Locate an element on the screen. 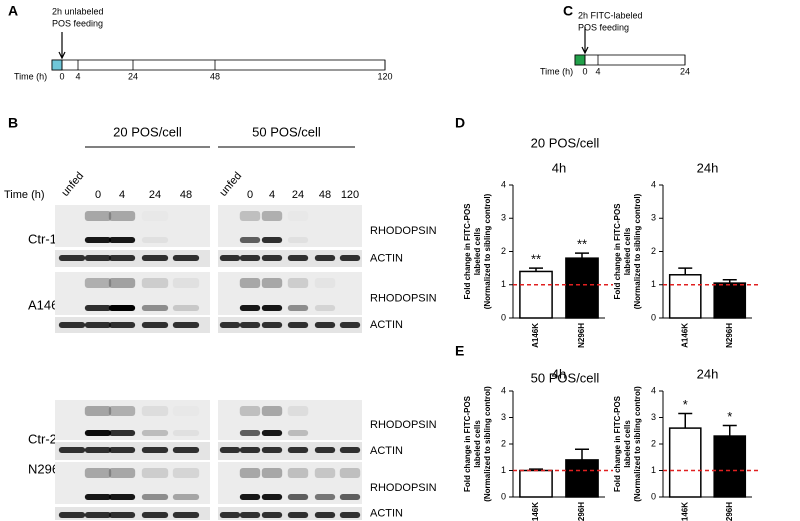 Image resolution: width=800 pixels, height=521 pixels. lane-label: 120 is located at coordinates (350, 195).